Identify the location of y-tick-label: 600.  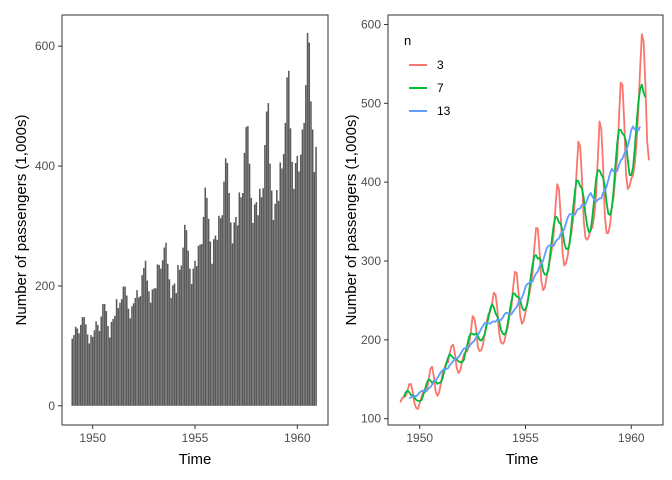
(371, 24).